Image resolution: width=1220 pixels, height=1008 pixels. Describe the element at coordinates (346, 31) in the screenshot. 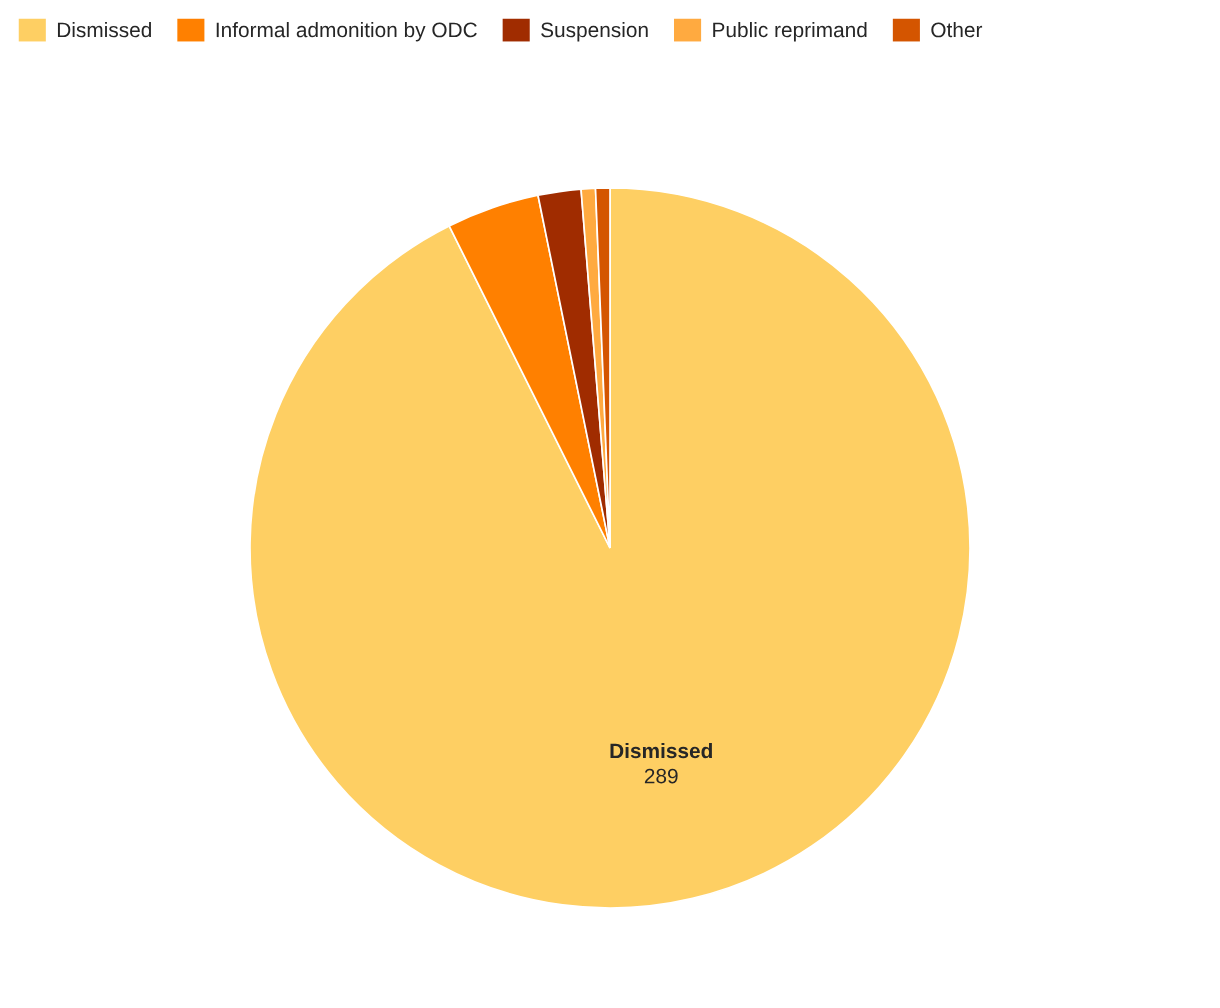

I see `legend-label: Informal admonition by ODC` at that location.